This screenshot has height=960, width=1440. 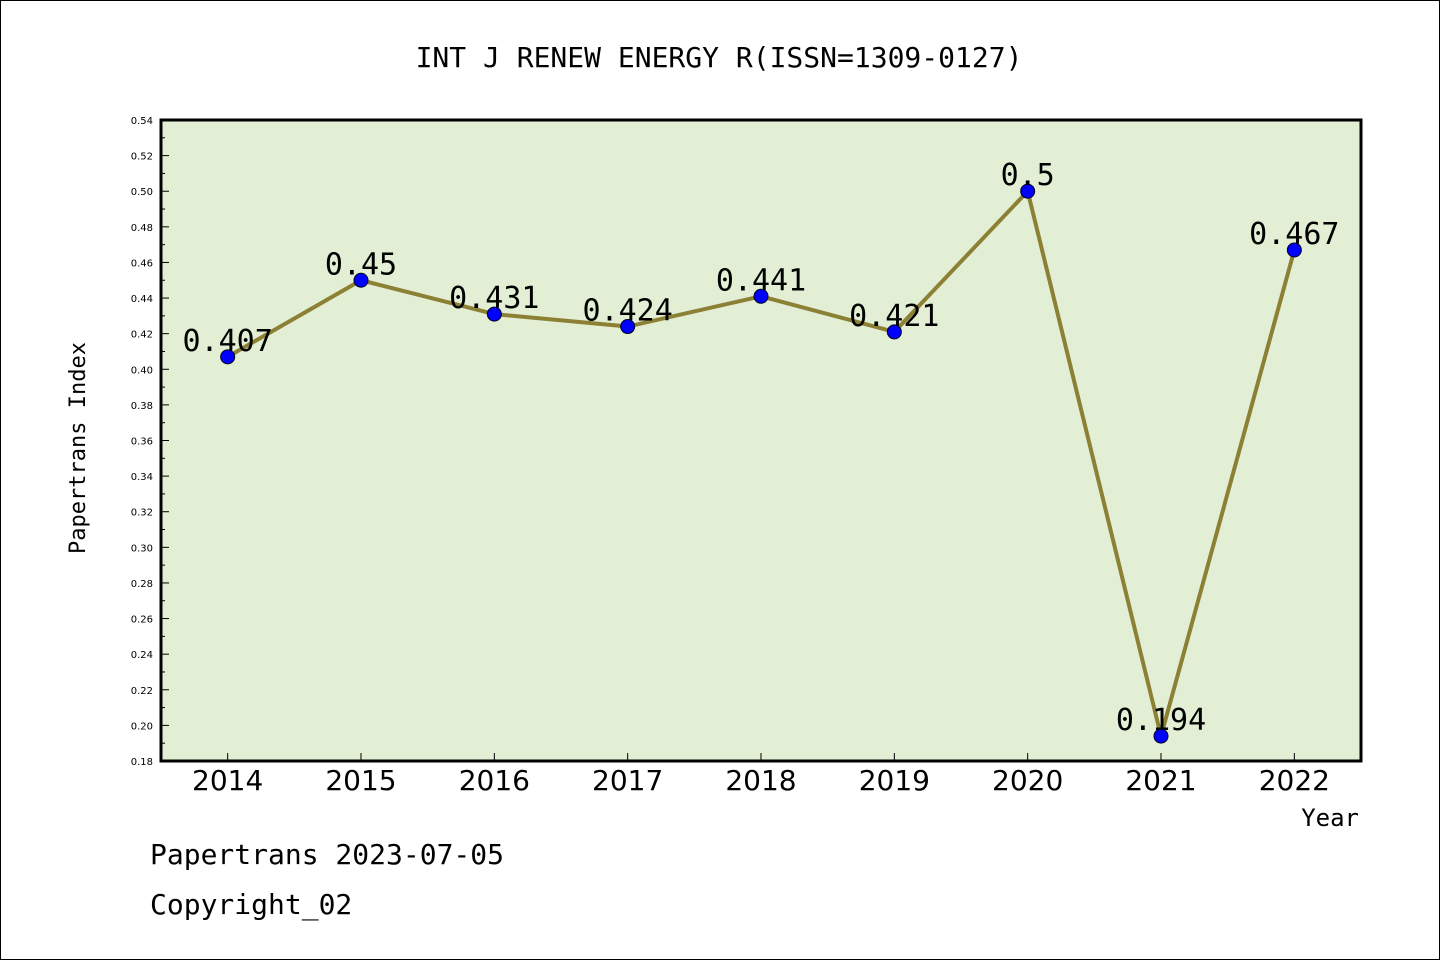 I want to click on x-tick-label: 2014, so click(x=227, y=780).